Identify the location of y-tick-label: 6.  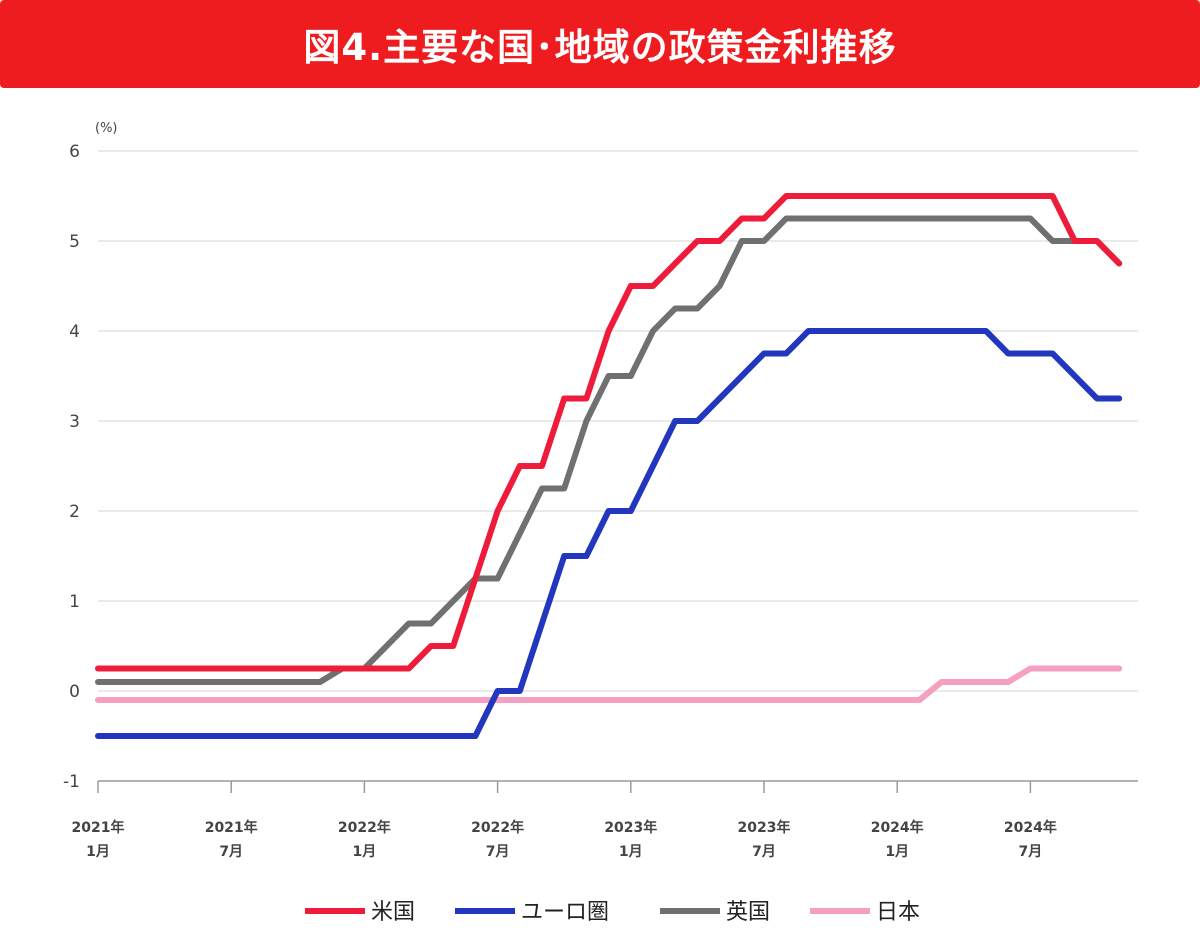
(74, 152).